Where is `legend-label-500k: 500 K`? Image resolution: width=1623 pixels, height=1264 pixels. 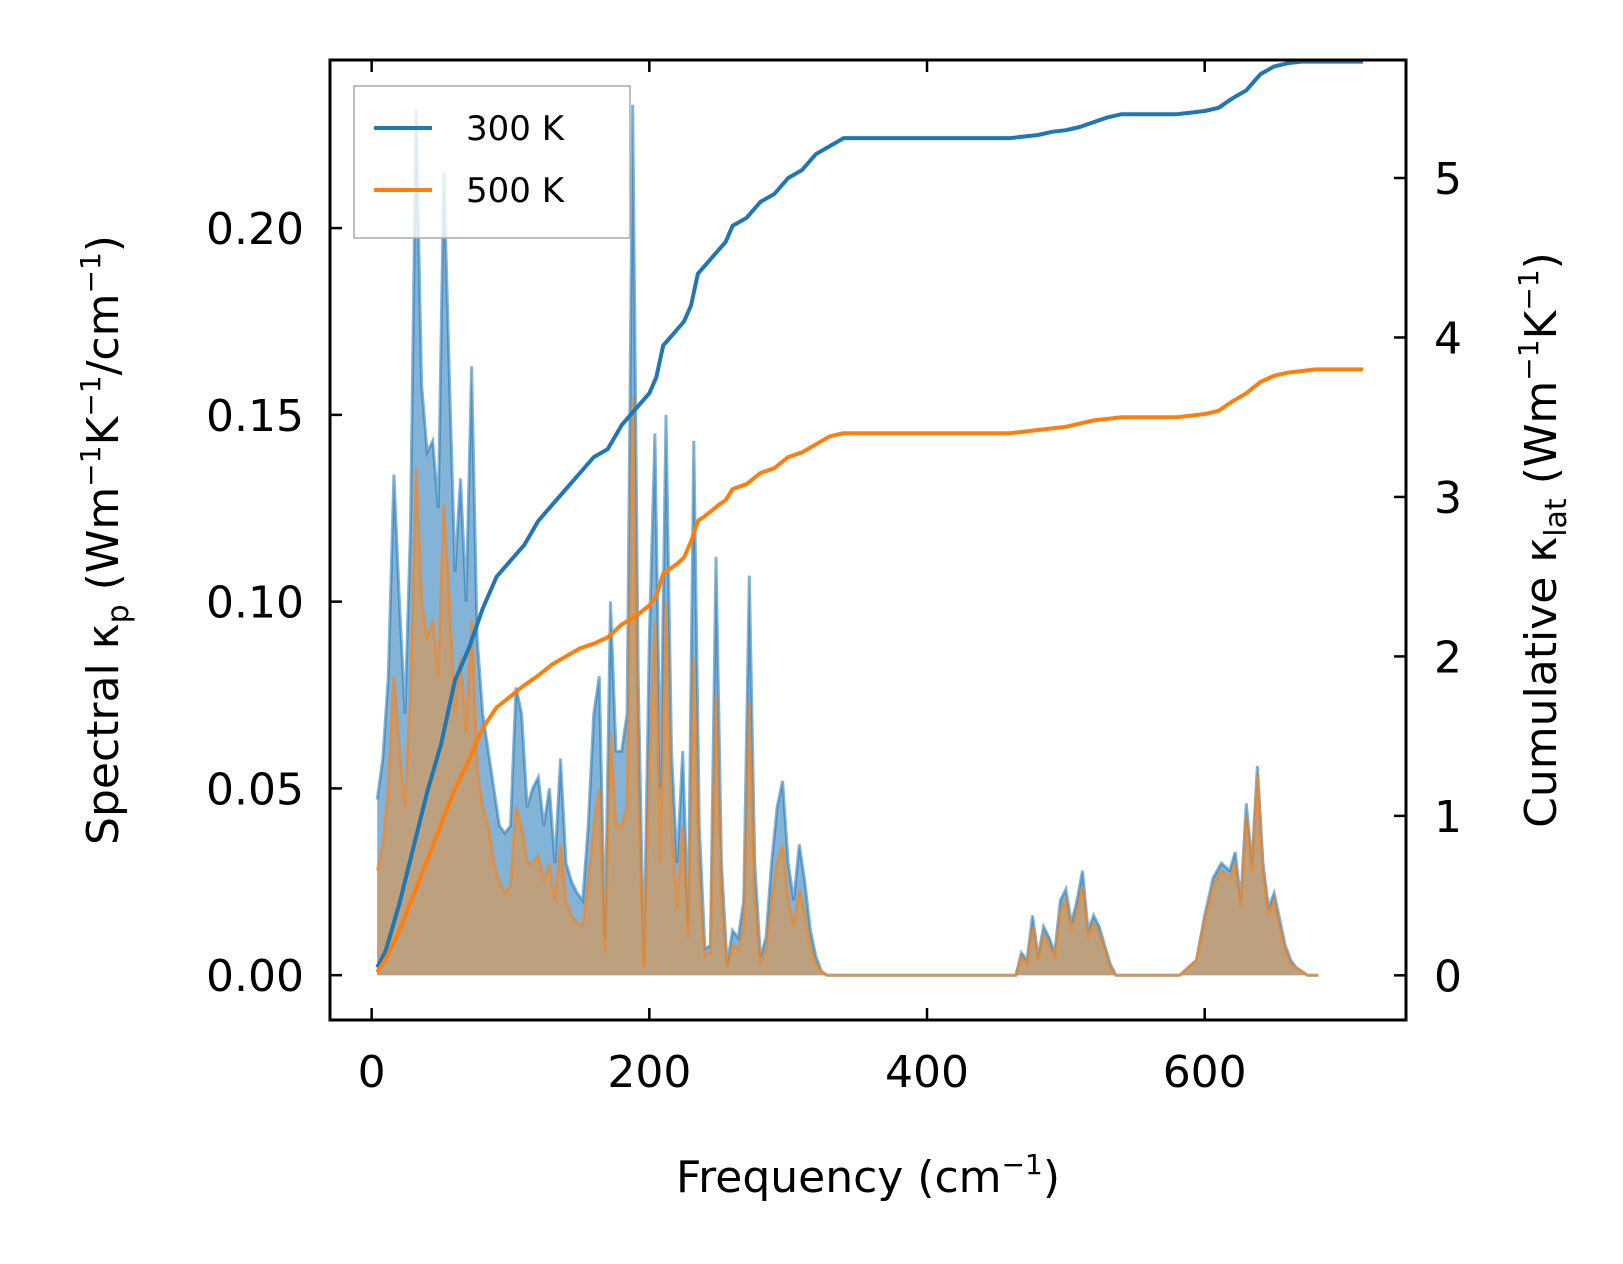
legend-label-500k: 500 K is located at coordinates (516, 191).